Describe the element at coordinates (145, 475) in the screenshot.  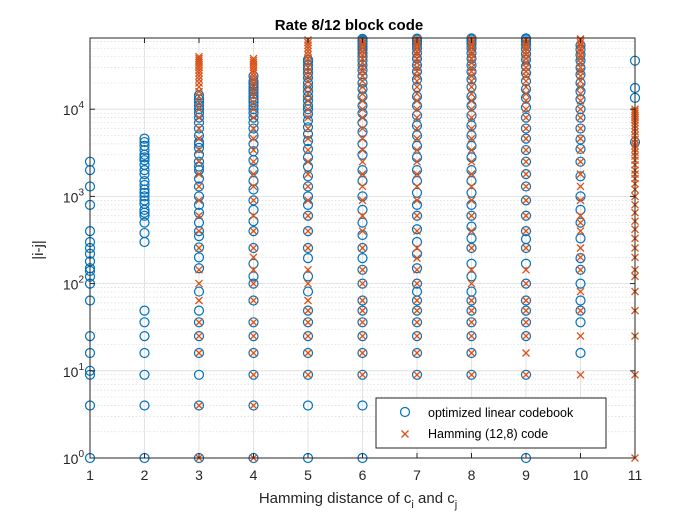
I see `x-tick-label: 2` at that location.